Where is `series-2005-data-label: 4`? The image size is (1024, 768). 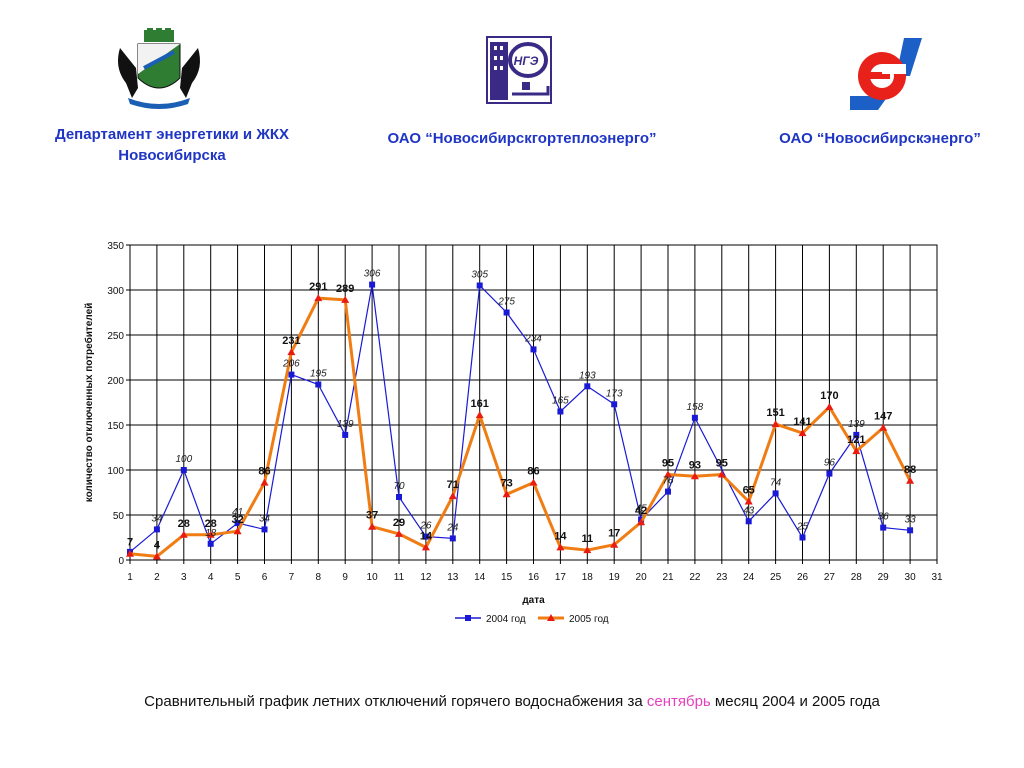 series-2005-data-label: 4 is located at coordinates (157, 545).